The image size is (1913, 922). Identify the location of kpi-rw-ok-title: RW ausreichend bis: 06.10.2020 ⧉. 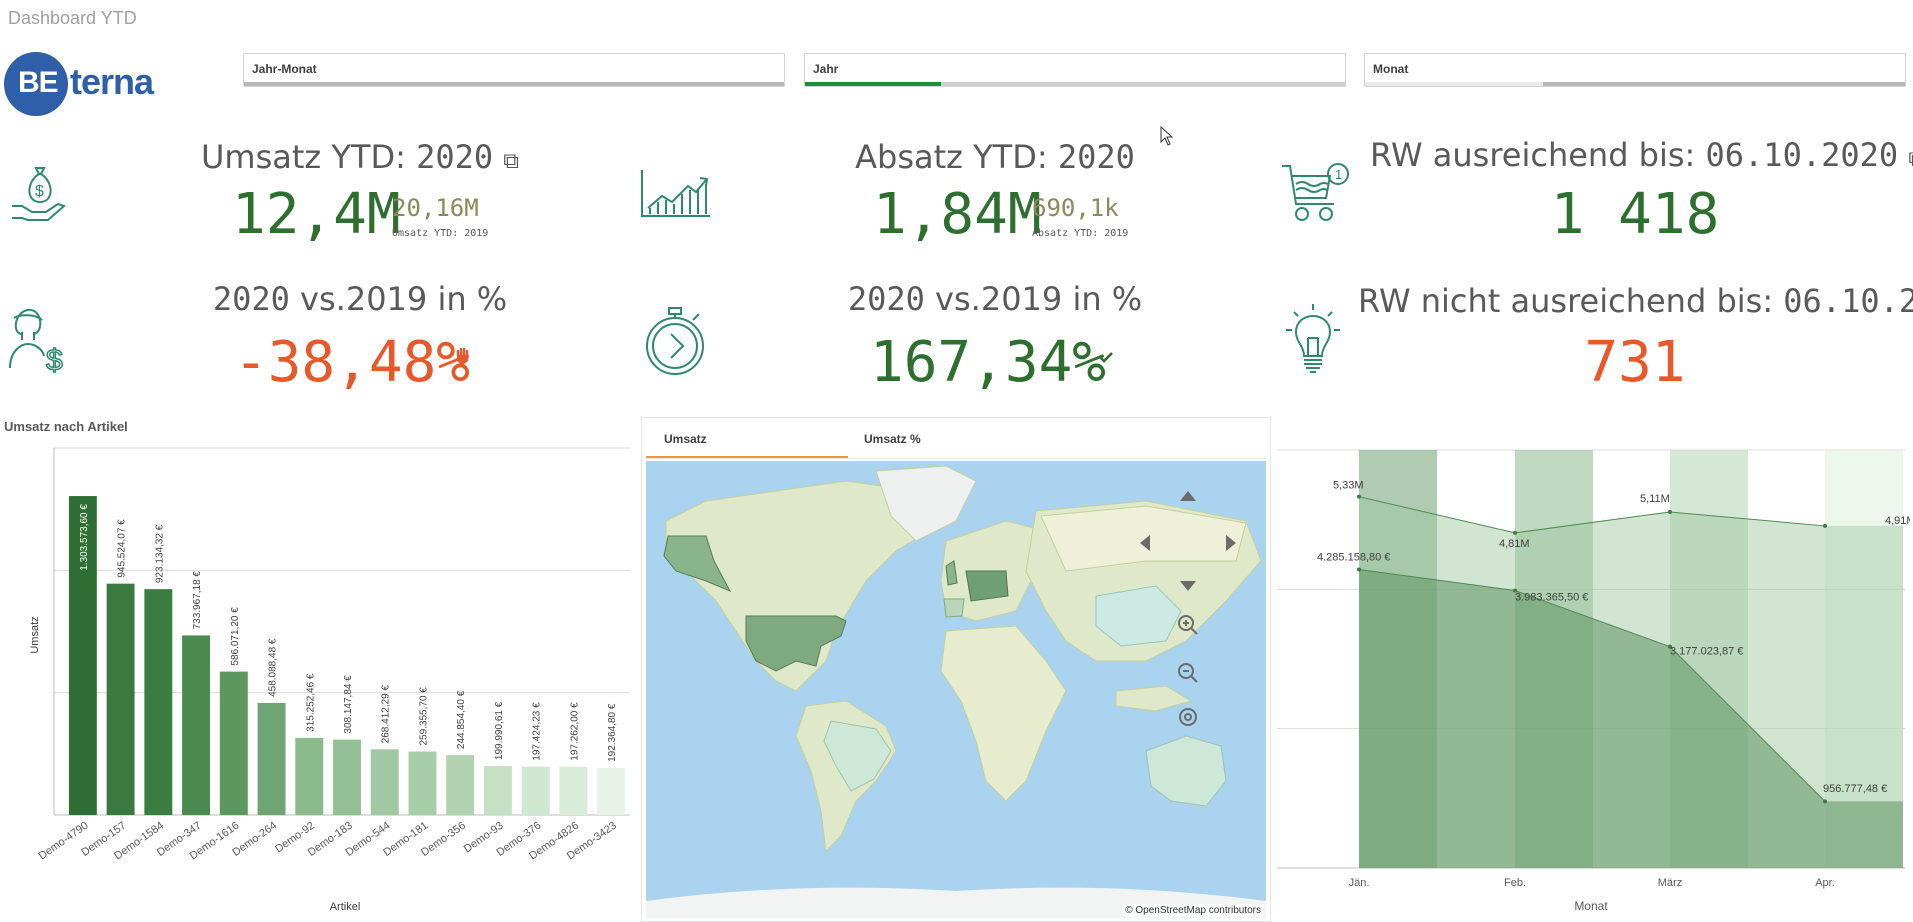
(1641, 155).